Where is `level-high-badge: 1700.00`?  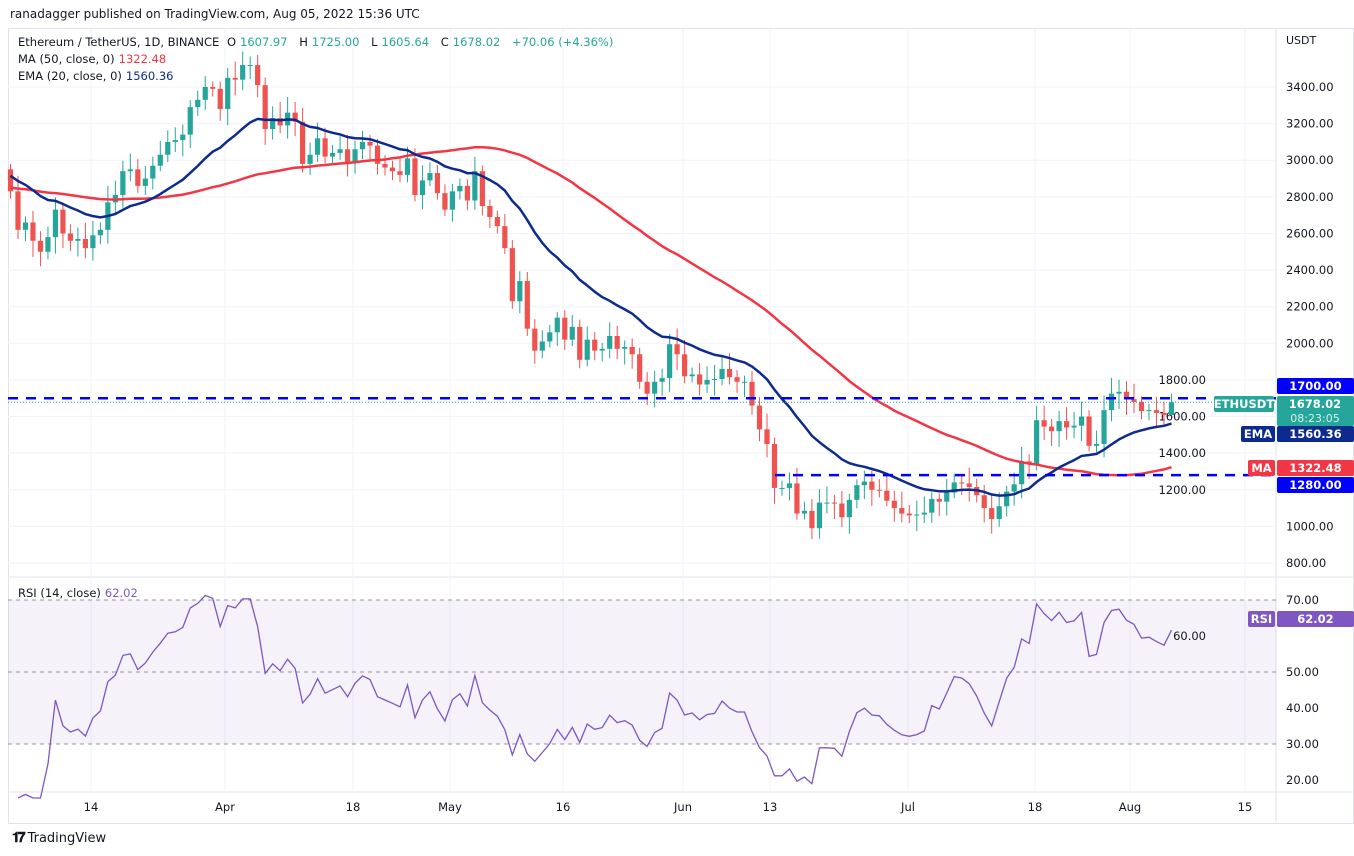 level-high-badge: 1700.00 is located at coordinates (1315, 386).